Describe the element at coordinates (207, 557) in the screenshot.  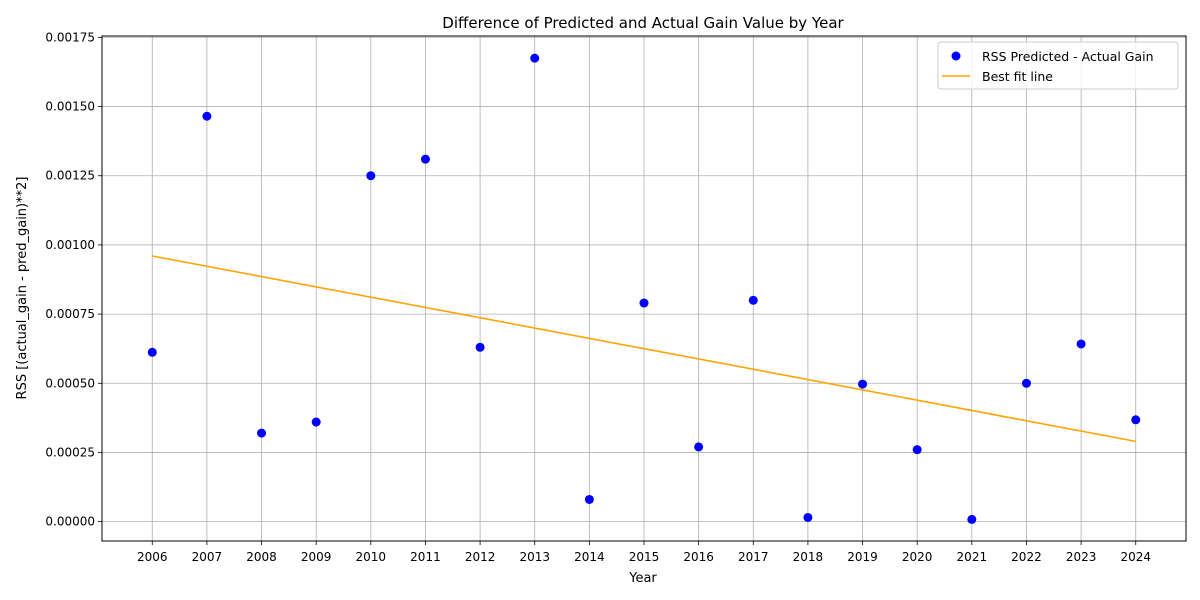
I see `x-tick-label: 2007` at that location.